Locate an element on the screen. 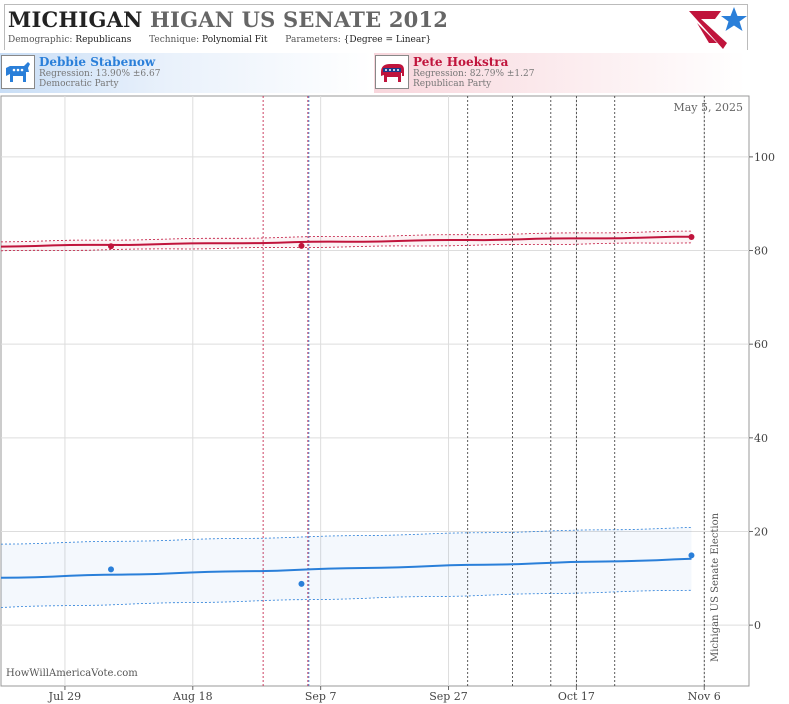  title-state: MICHIGAN is located at coordinates (75, 19).